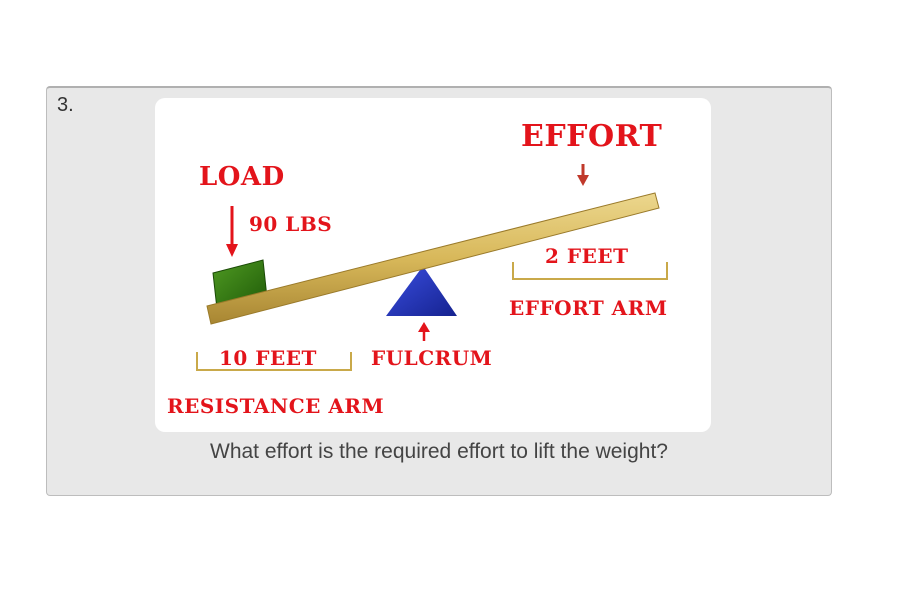  What do you see at coordinates (432, 358) in the screenshot?
I see `fulcrum-label: FULCRUM` at bounding box center [432, 358].